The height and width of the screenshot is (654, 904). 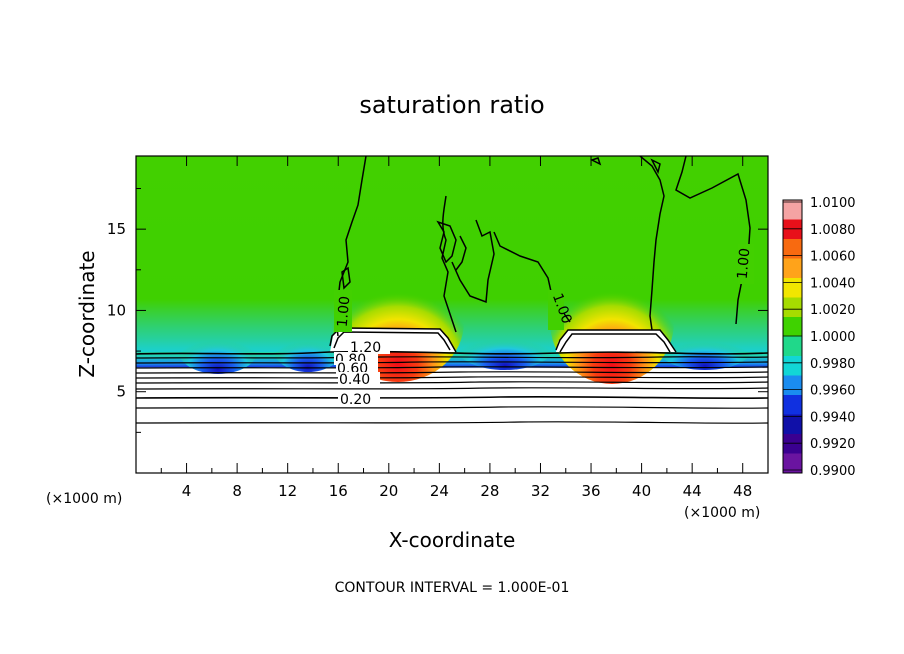 What do you see at coordinates (692, 491) in the screenshot?
I see `x-tick-label: 44` at bounding box center [692, 491].